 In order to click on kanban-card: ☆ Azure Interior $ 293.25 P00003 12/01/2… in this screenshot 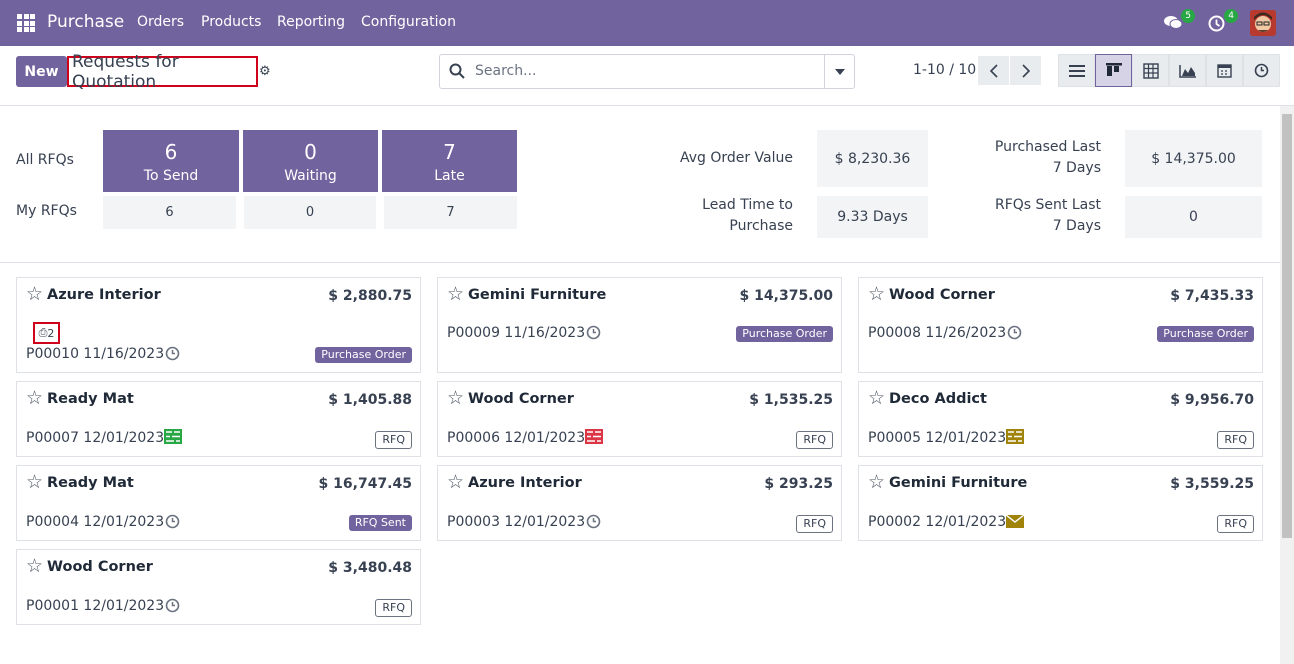, I will do `click(639, 503)`.